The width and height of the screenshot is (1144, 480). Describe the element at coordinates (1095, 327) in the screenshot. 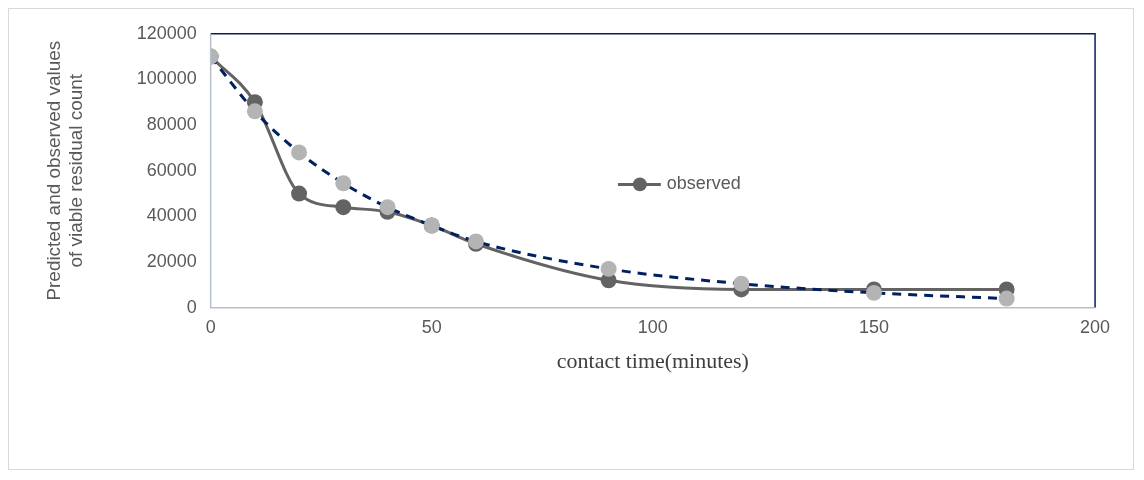

I see `x-tick-label: 200` at that location.